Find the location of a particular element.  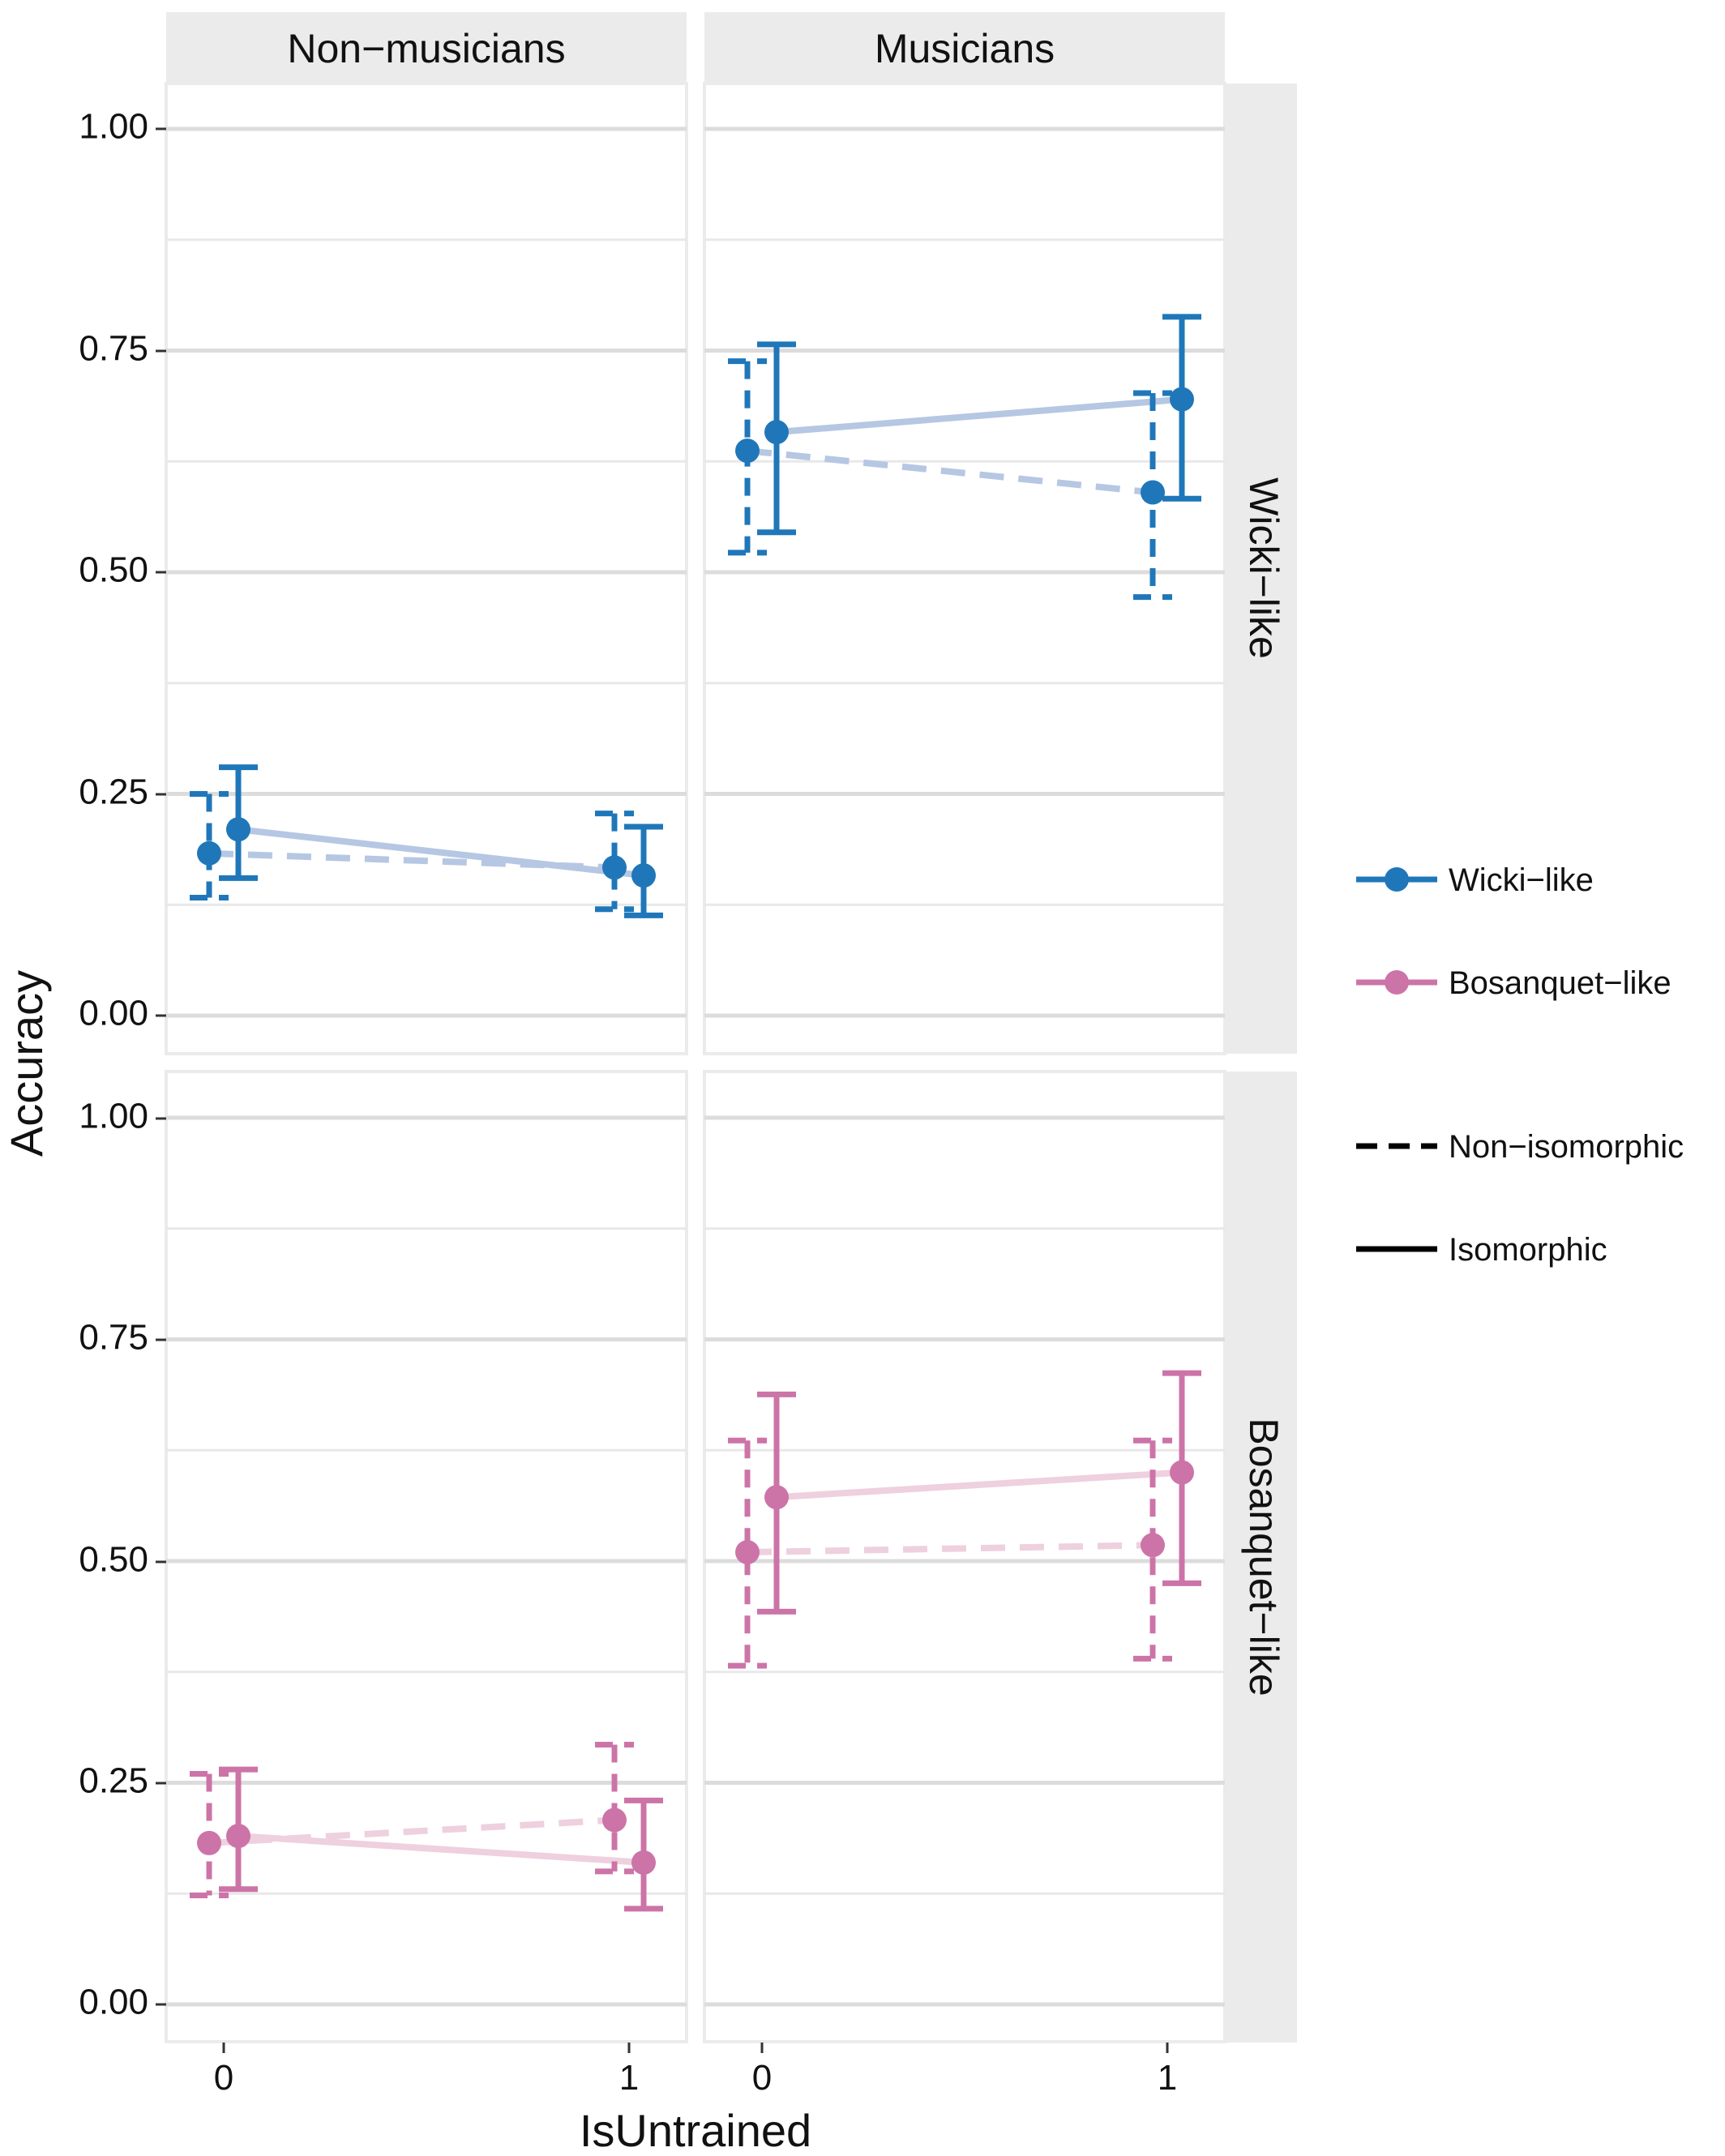

legend-label-isomorphic: Isomorphic is located at coordinates (1528, 1250).